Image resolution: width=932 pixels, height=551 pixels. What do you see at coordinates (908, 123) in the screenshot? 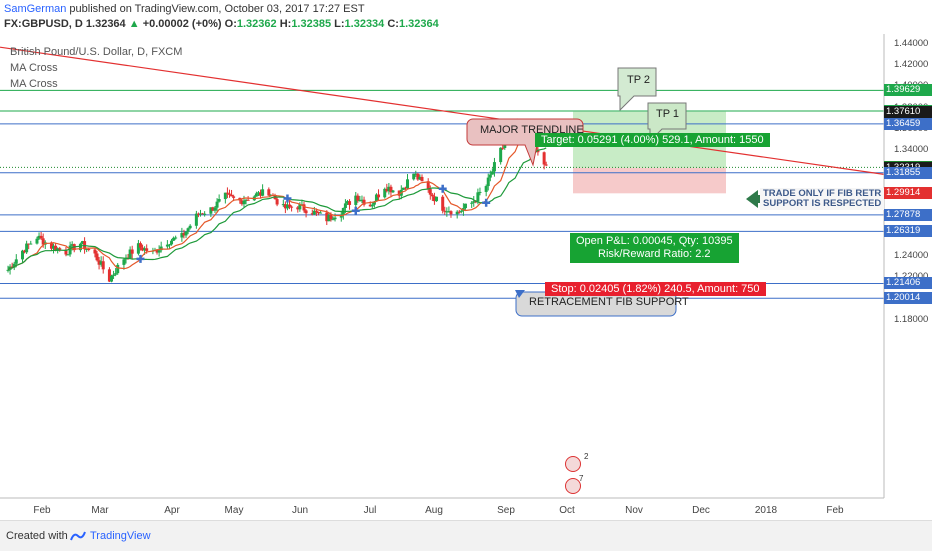
I see `price-axis-label: 1.36459` at bounding box center [908, 123].